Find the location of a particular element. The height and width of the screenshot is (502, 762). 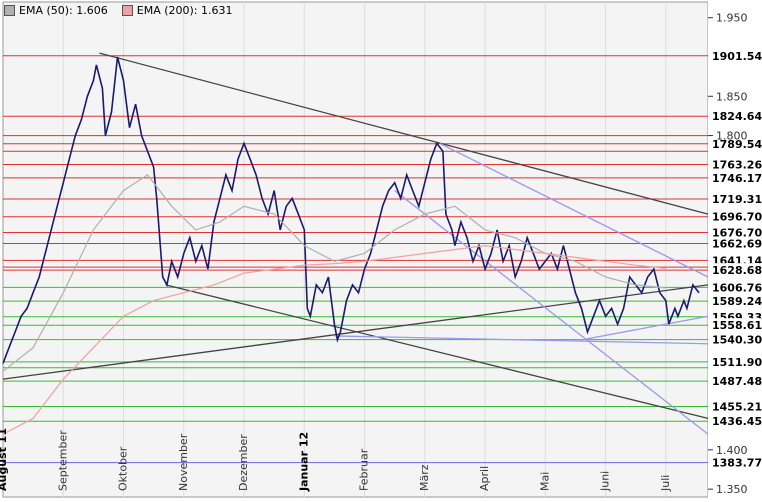

resistance-label: 1789.54 is located at coordinates (737, 144).